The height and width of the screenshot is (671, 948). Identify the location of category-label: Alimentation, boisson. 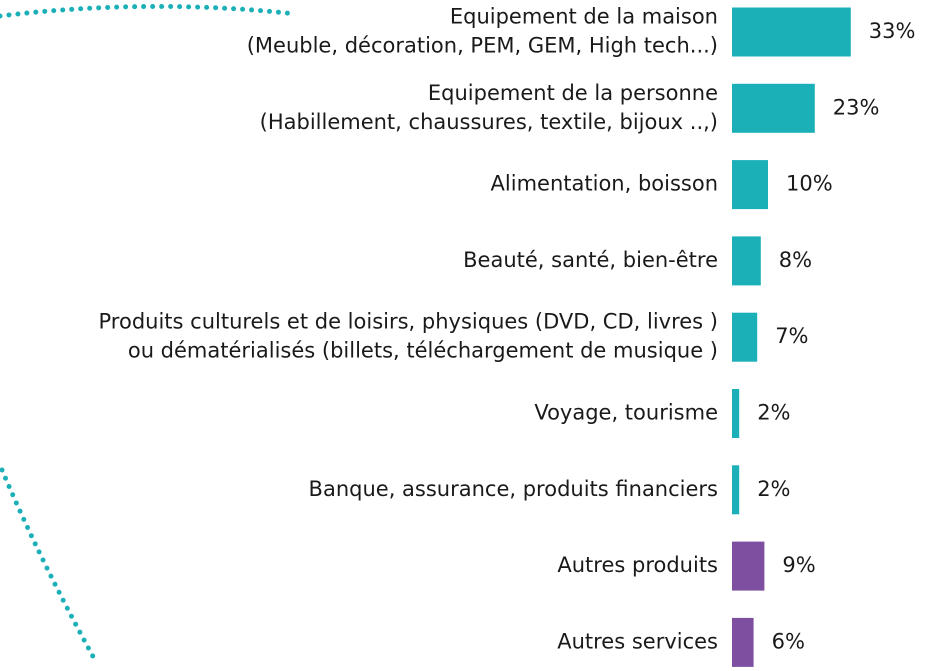
(604, 184).